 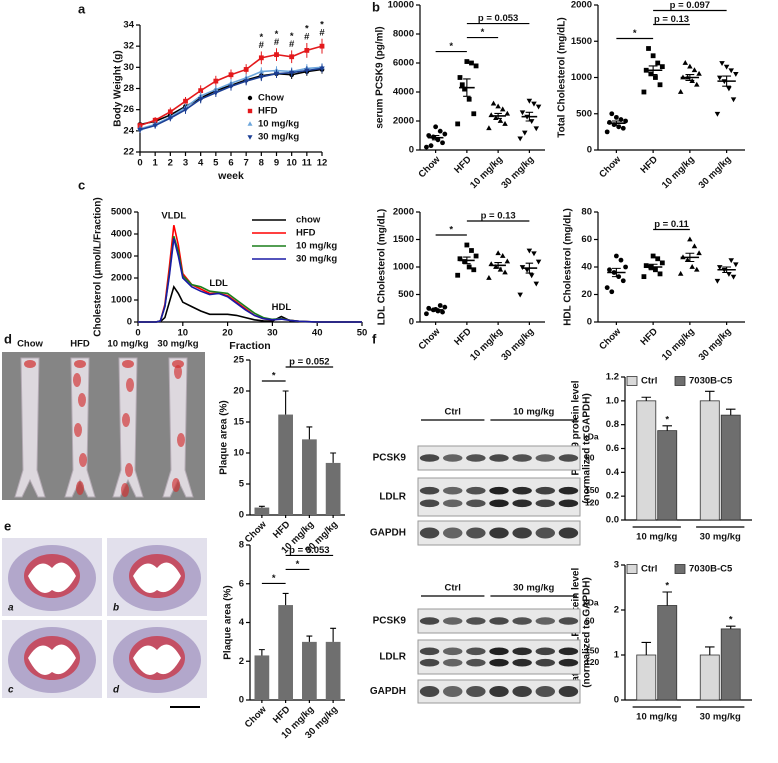 What do you see at coordinates (617, 655) in the screenshot?
I see `y-tick-label: 1` at bounding box center [617, 655].